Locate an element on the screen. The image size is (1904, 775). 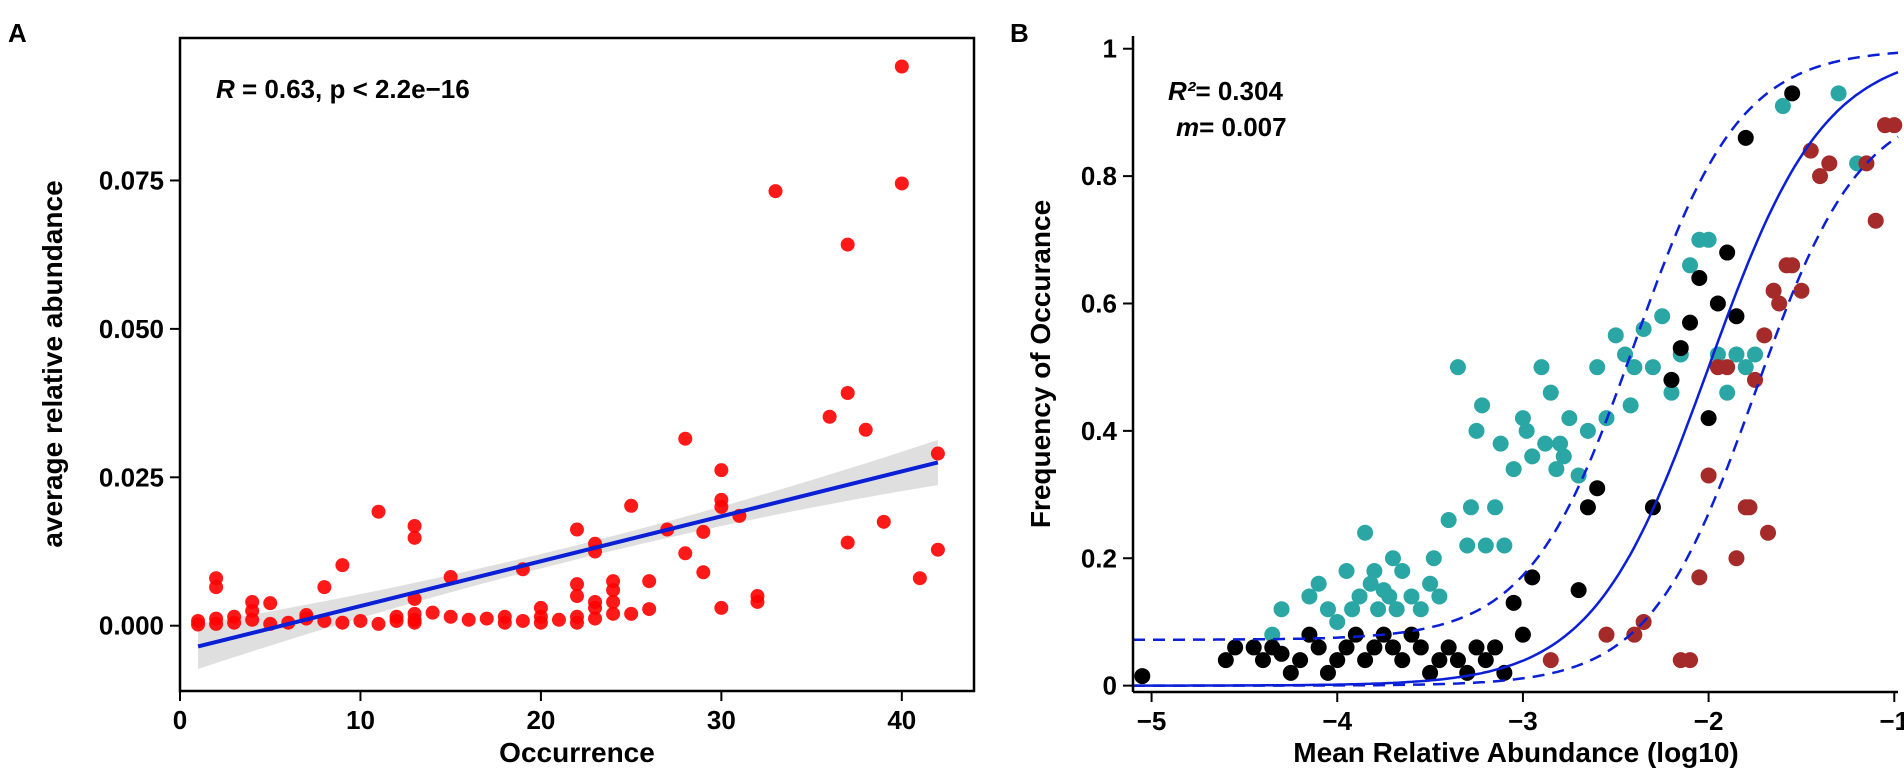
b-stat-r2-symbol: R² is located at coordinates (1182, 91).